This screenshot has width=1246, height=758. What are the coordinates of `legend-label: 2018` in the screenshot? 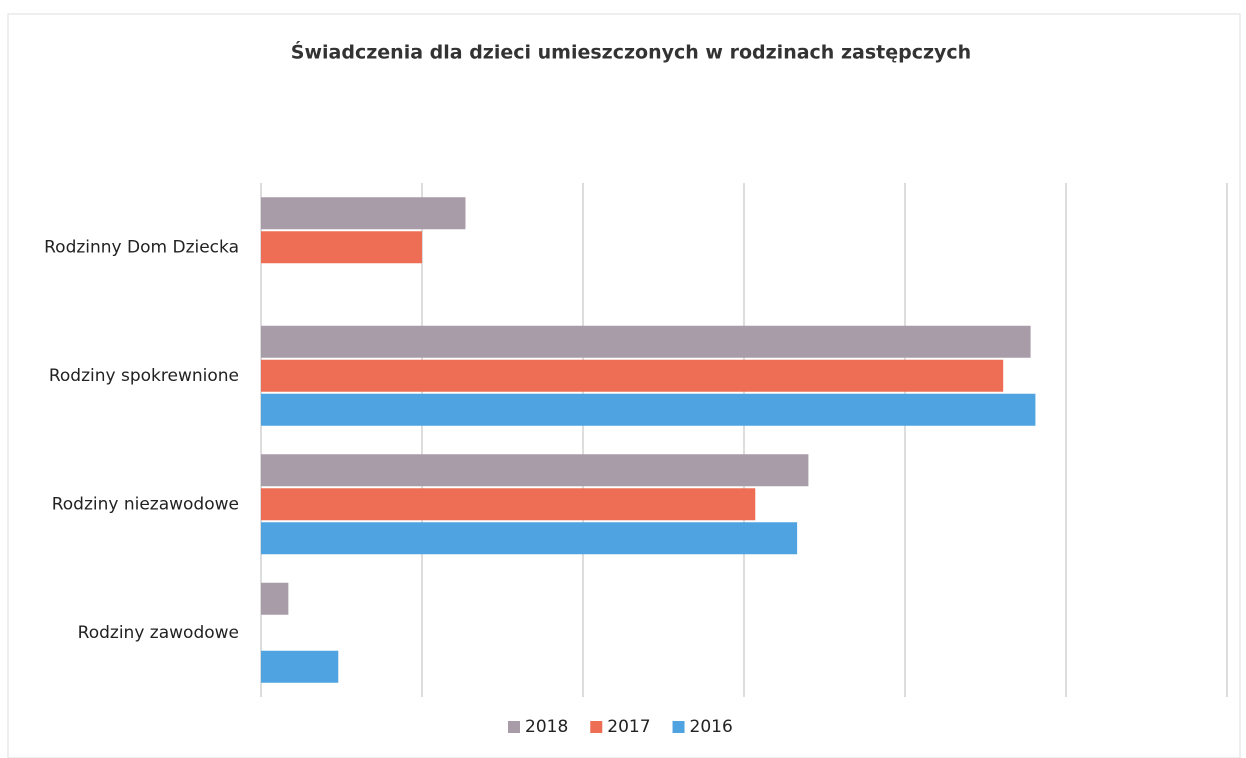 It's located at (546, 727).